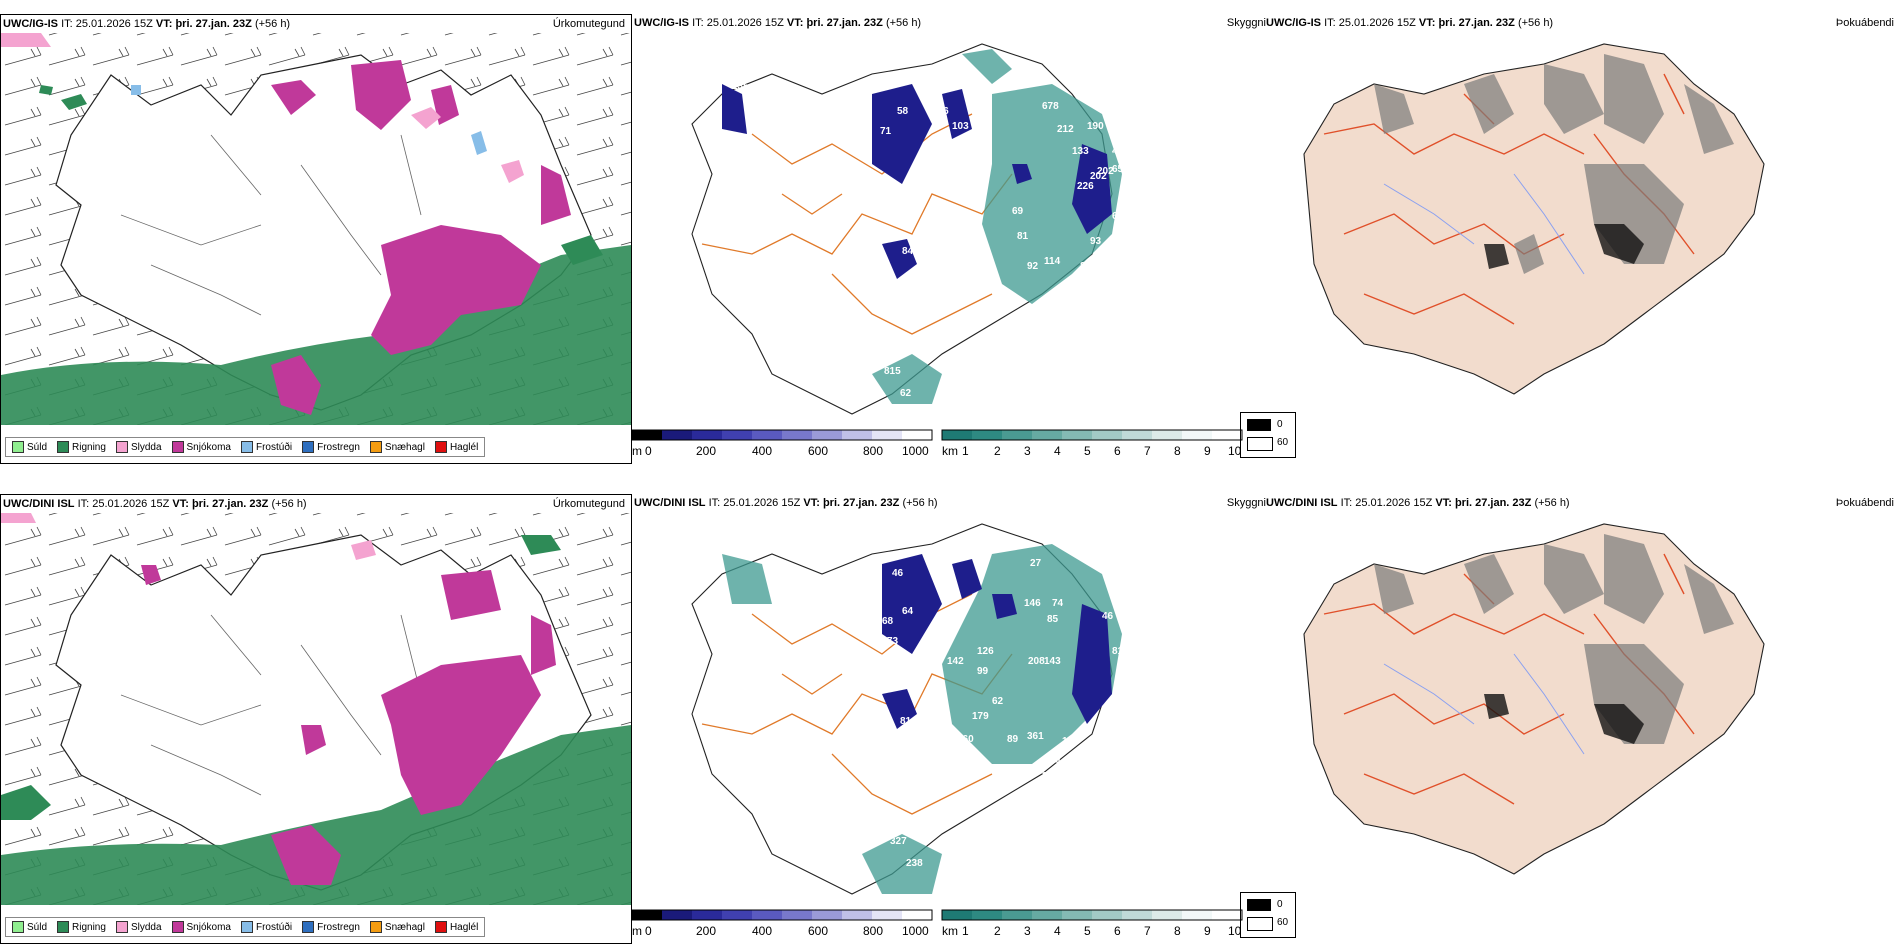  I want to click on svg-text: 84, so click(908, 251).